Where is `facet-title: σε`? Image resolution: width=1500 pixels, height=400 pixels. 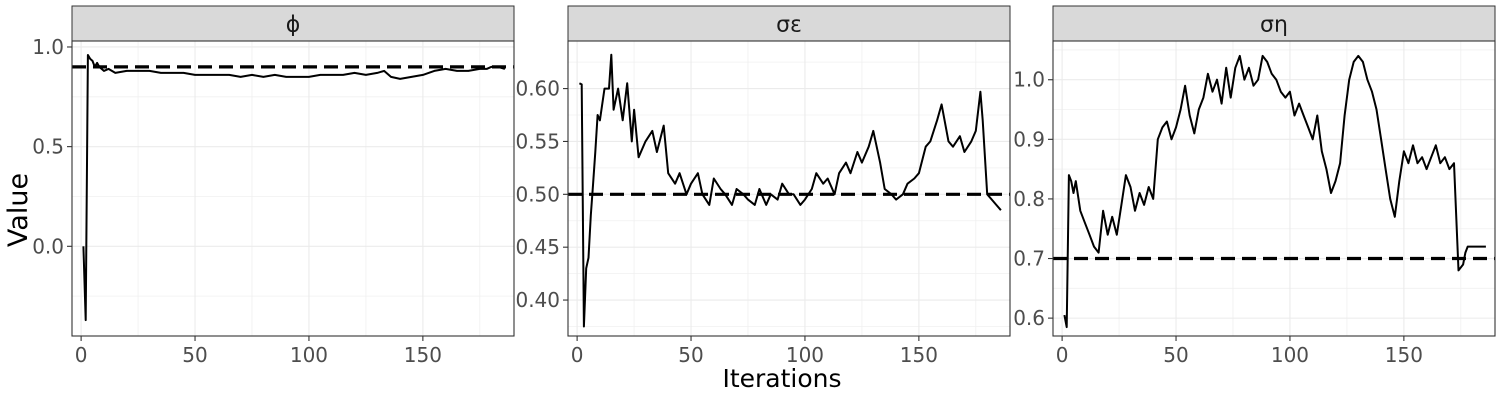 facet-title: σε is located at coordinates (789, 25).